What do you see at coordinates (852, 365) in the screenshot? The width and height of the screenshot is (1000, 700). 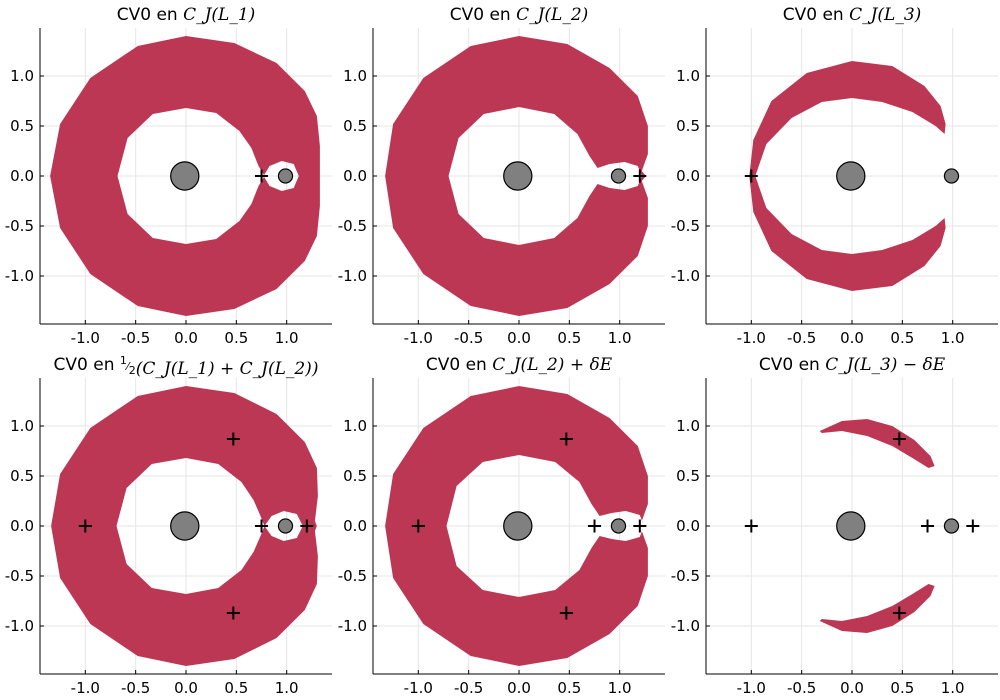 I see `panel-title: CV0 en C_J(L_3) − δE` at bounding box center [852, 365].